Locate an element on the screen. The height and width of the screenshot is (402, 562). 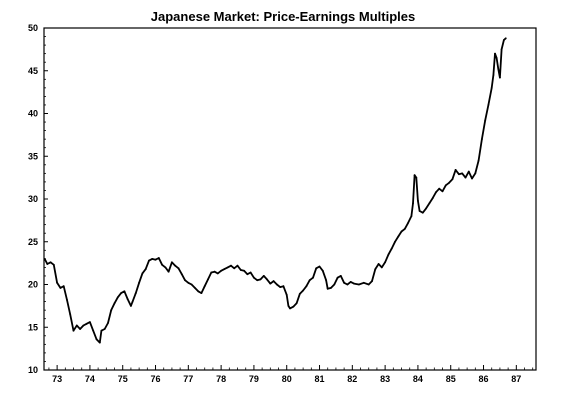
x-tick-label: 84 is located at coordinates (418, 379).